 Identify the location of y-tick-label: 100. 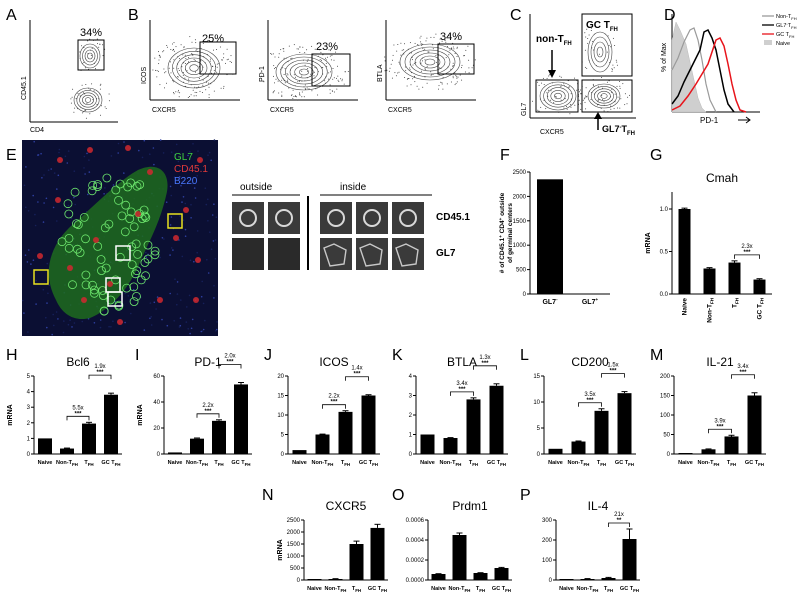
(547, 561).